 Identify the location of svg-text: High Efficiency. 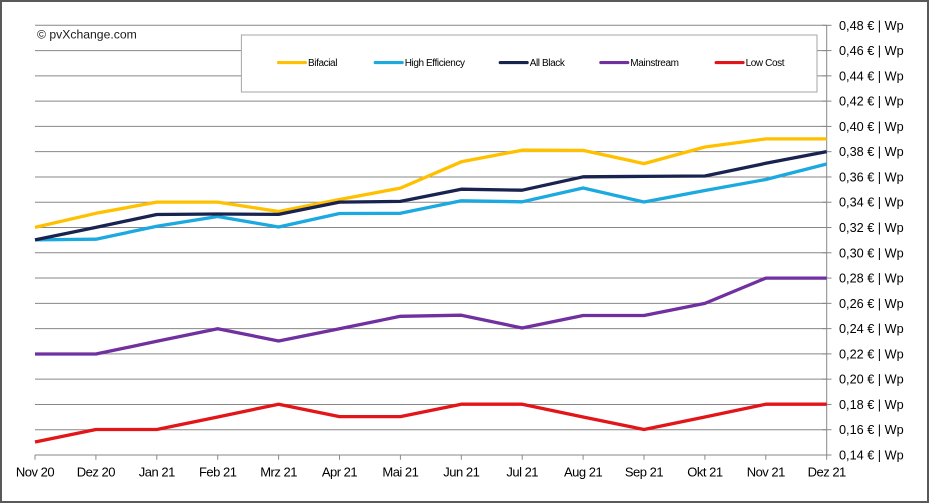
(435, 63).